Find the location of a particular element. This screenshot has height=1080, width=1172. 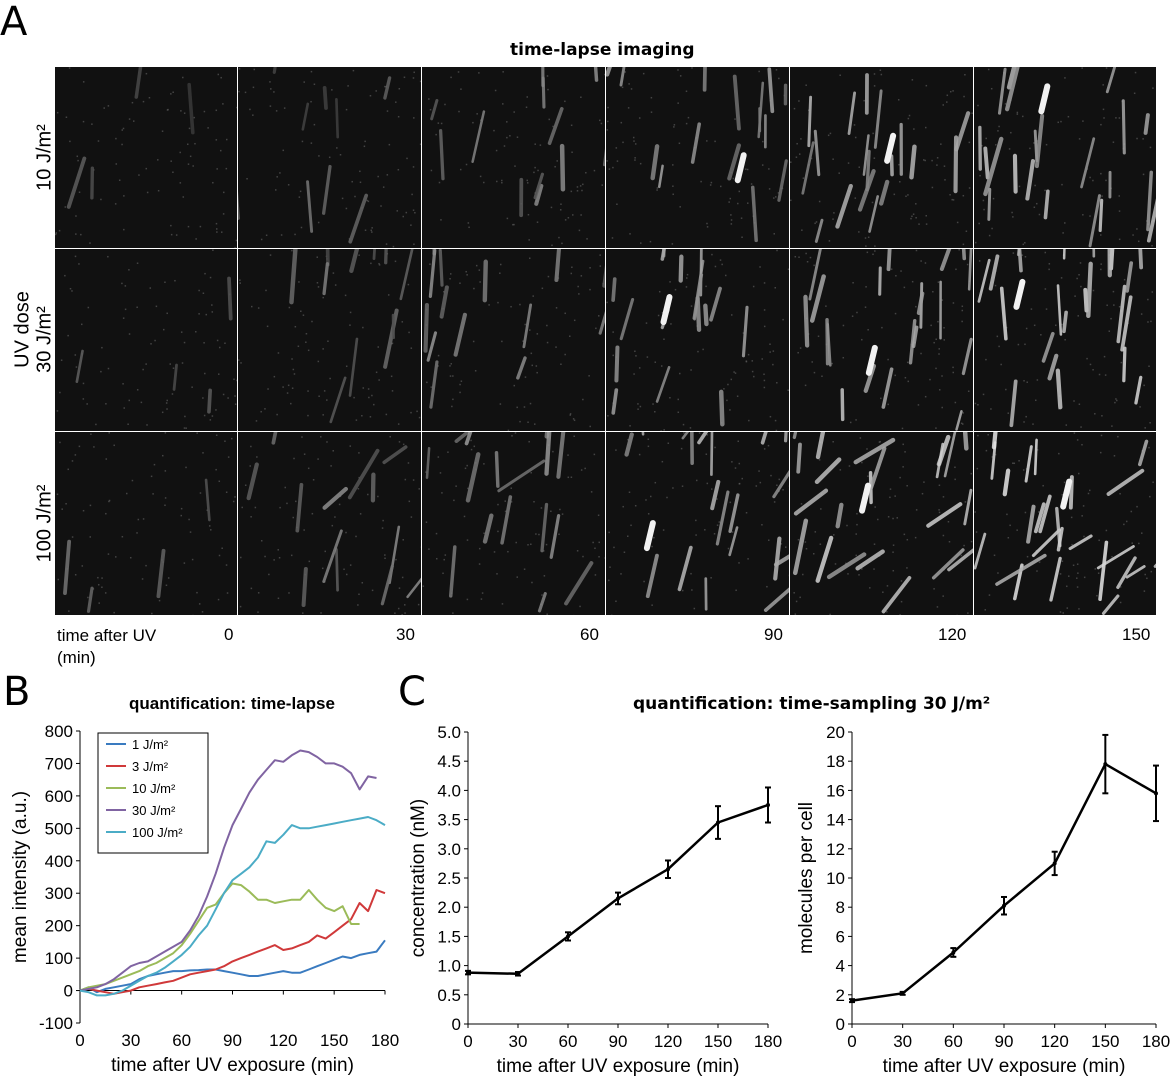

y-tick-label: 400 is located at coordinates (59, 861).